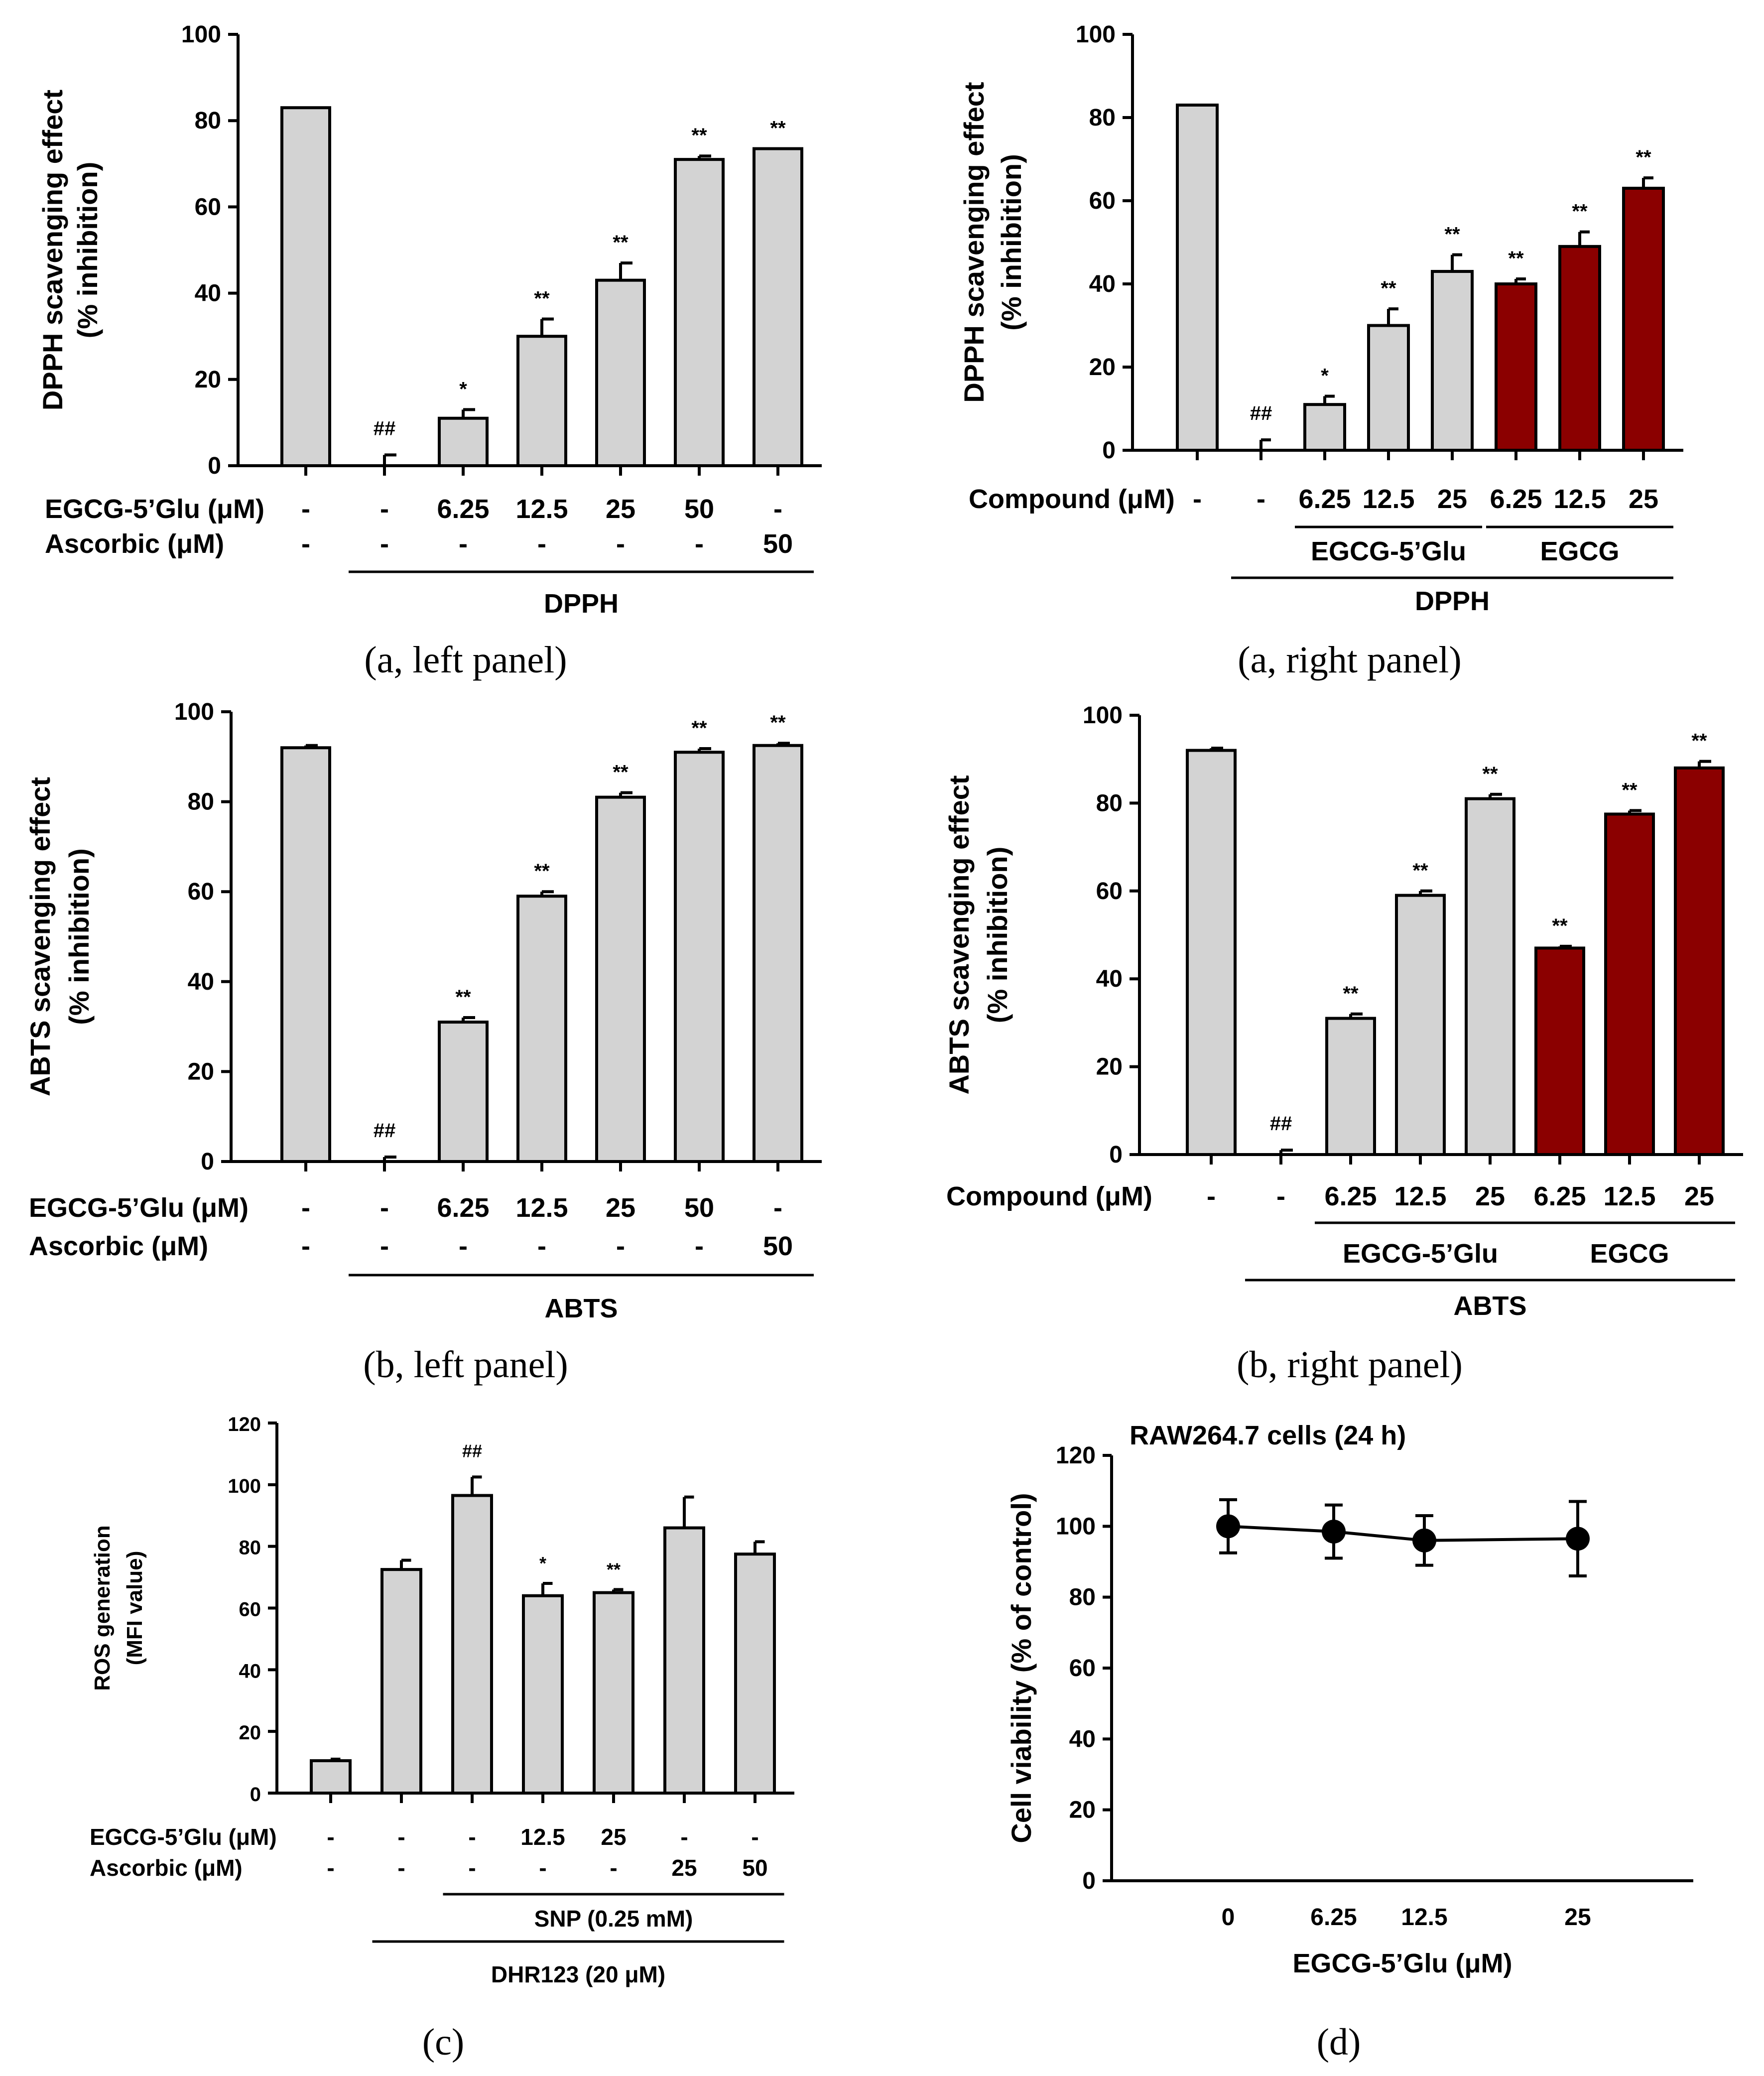 Image resolution: width=1764 pixels, height=2076 pixels. What do you see at coordinates (443, 2042) in the screenshot?
I see `panel-caption: (c)` at bounding box center [443, 2042].